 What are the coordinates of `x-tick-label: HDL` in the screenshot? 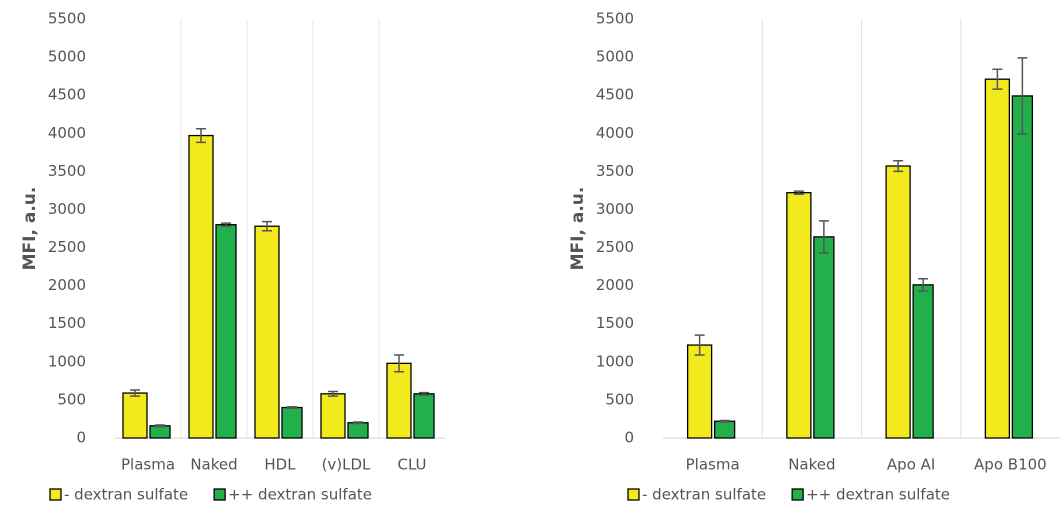 It's located at (280, 465).